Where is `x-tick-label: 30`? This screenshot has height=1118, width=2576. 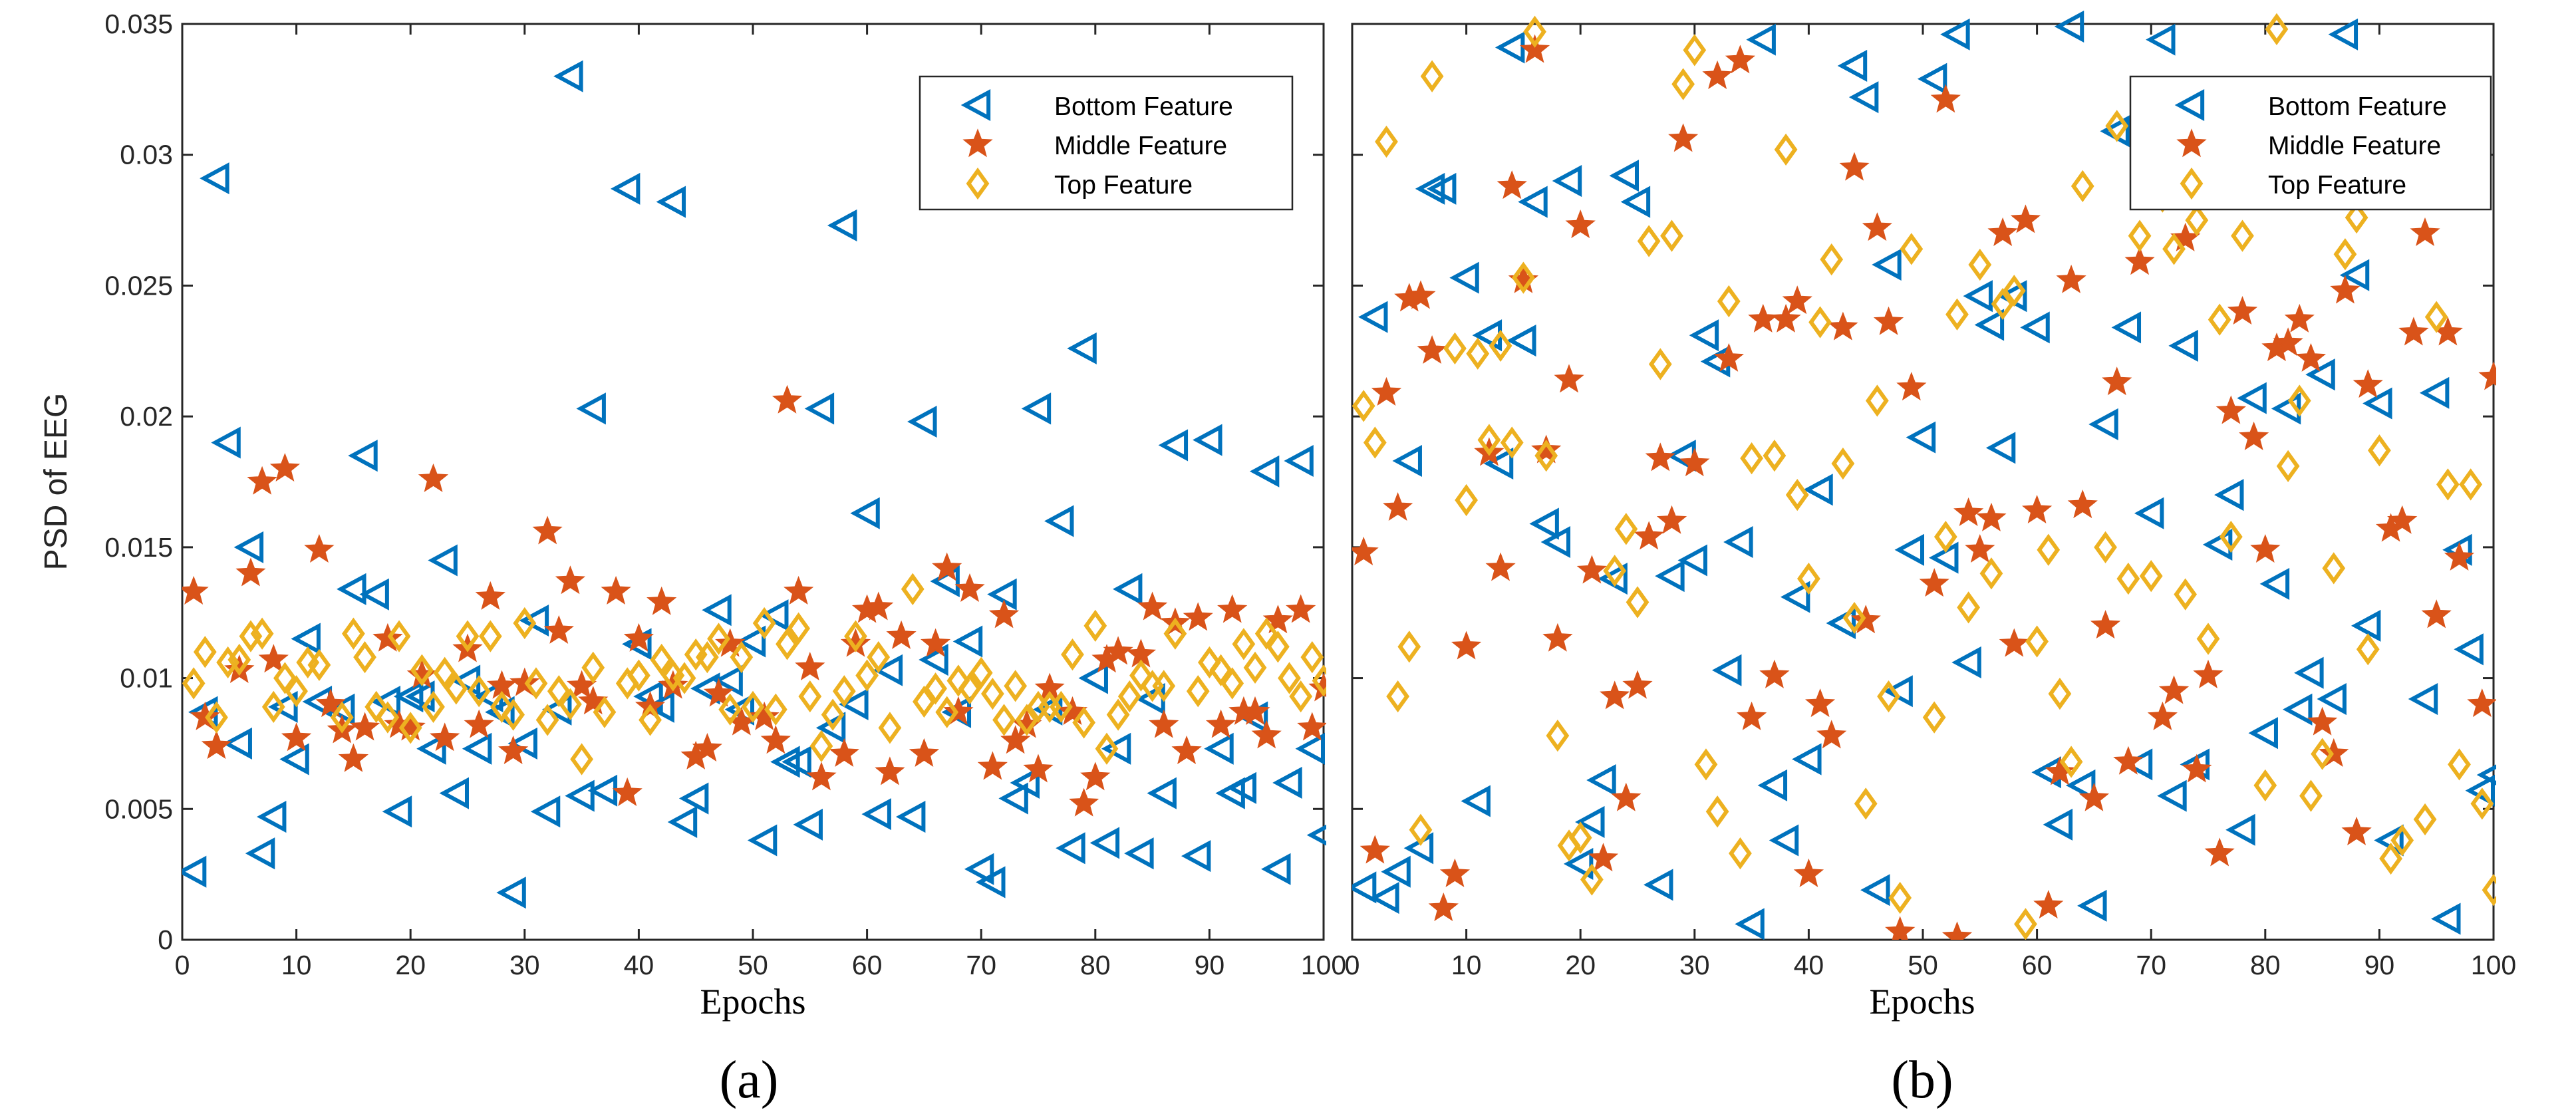 x-tick-label: 30 is located at coordinates (524, 965).